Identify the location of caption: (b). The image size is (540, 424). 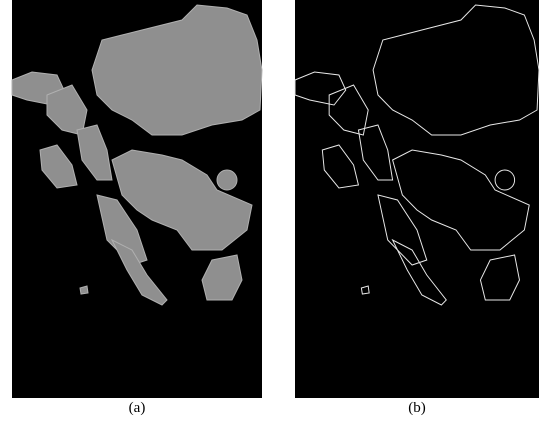
(417, 408).